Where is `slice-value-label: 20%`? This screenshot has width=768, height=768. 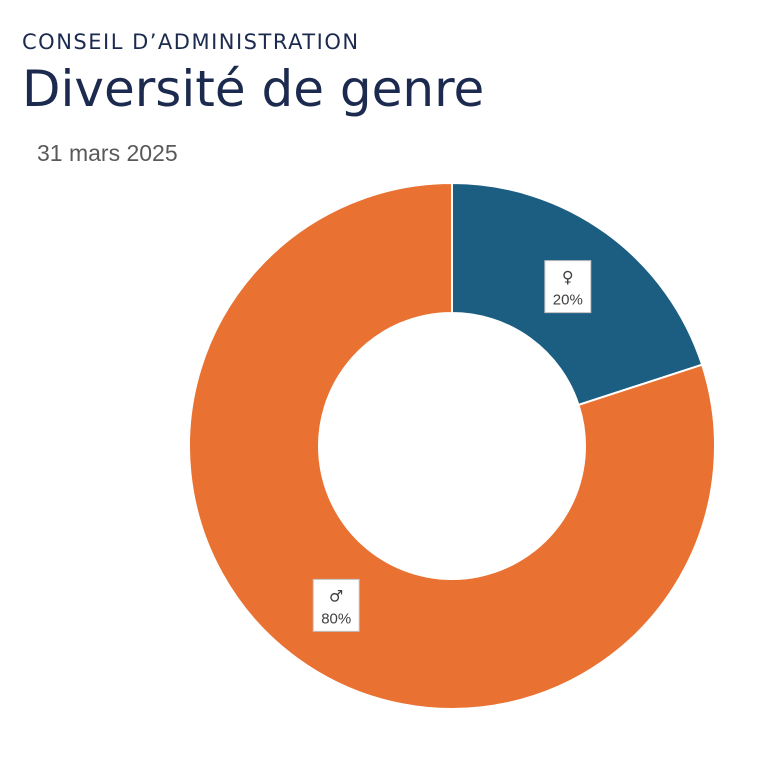
slice-value-label: 20% is located at coordinates (568, 300).